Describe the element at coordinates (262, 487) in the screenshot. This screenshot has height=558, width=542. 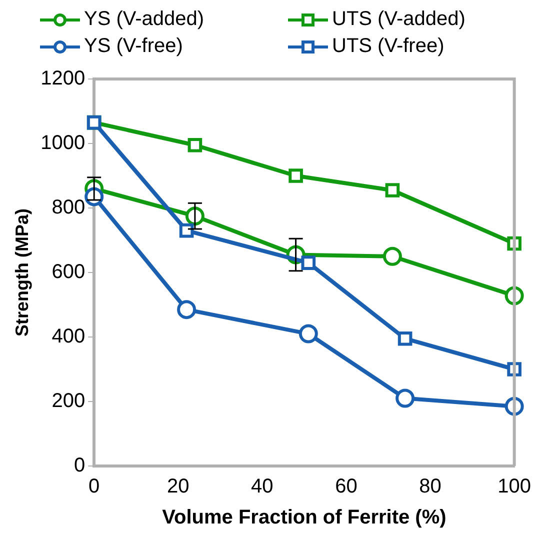
I see `x-tick-label: 40` at that location.